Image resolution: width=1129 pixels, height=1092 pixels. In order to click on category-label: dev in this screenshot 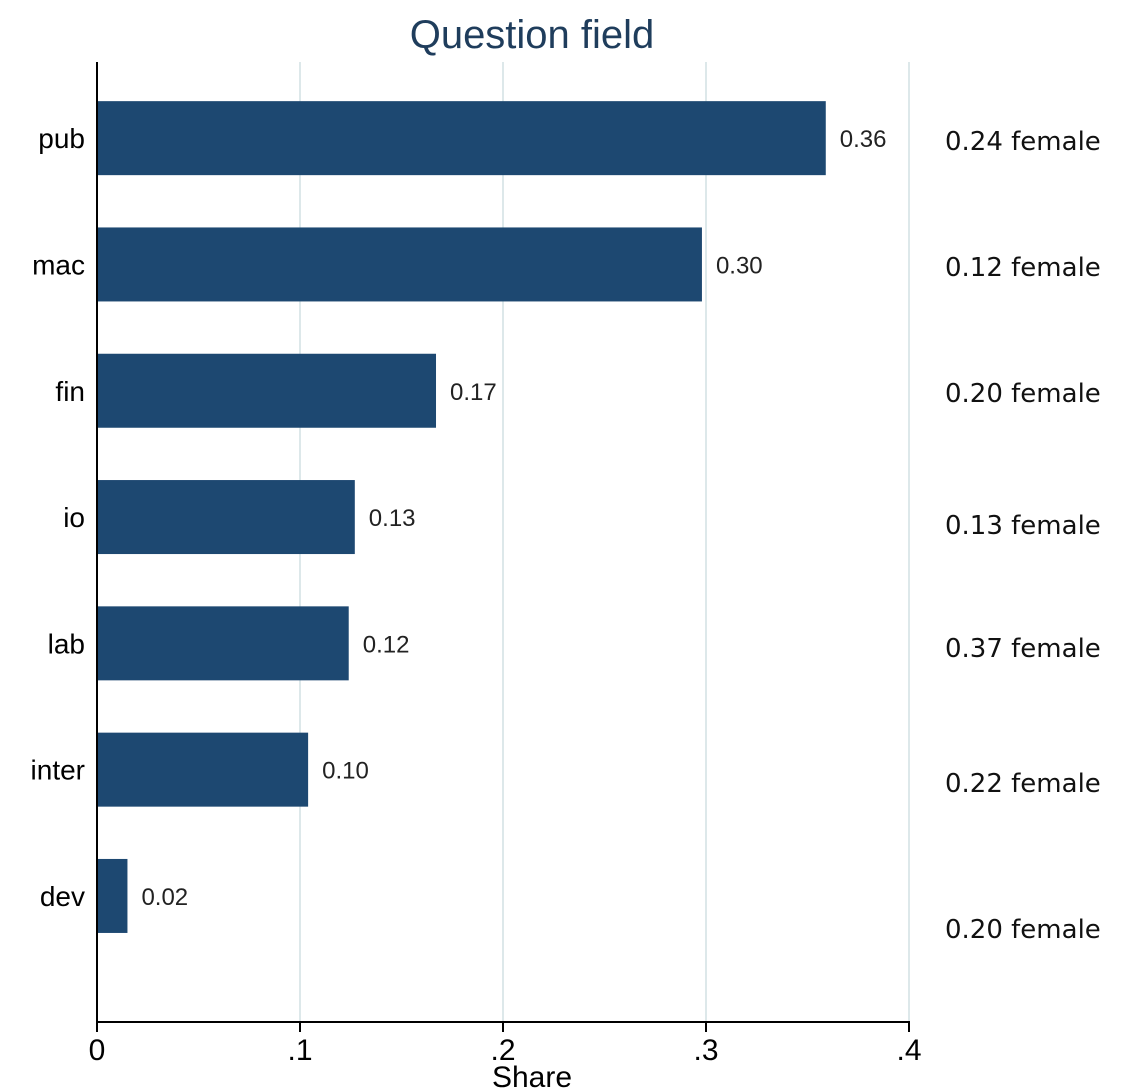, I will do `click(62, 896)`.